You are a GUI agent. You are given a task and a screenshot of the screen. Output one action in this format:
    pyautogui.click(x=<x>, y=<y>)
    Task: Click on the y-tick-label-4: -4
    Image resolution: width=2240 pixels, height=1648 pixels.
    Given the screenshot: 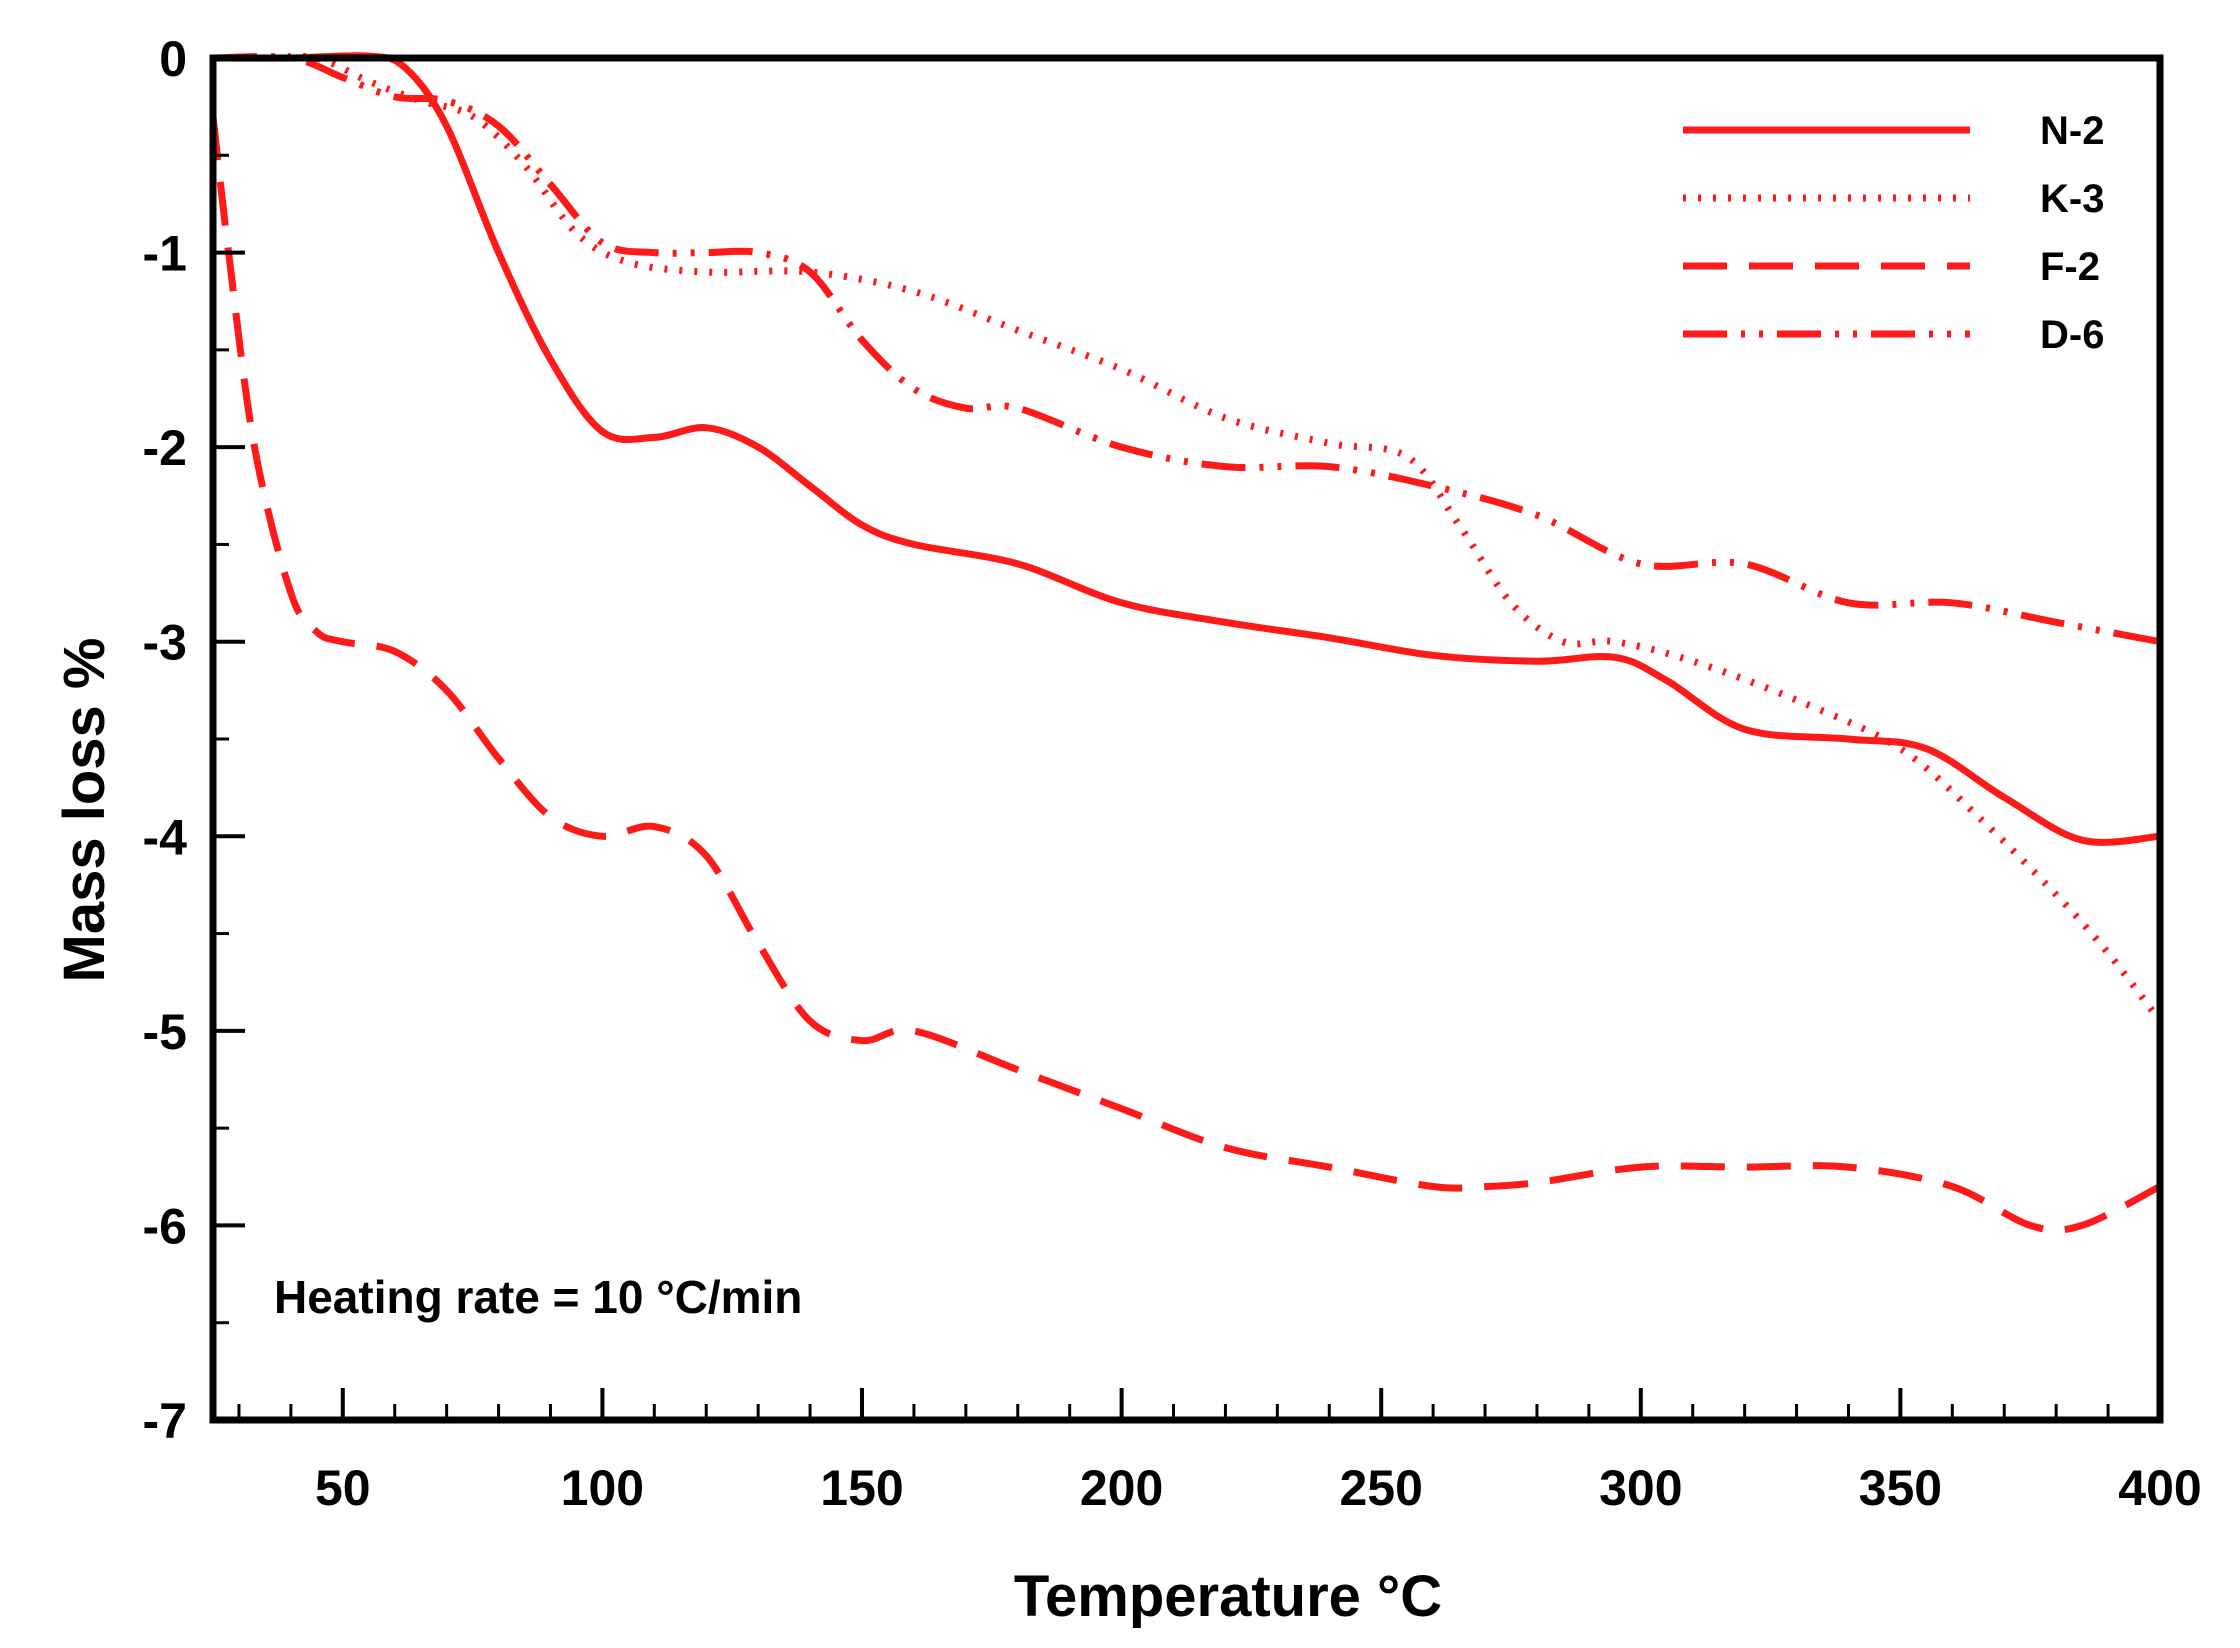 What is the action you would take?
    pyautogui.click(x=165, y=837)
    